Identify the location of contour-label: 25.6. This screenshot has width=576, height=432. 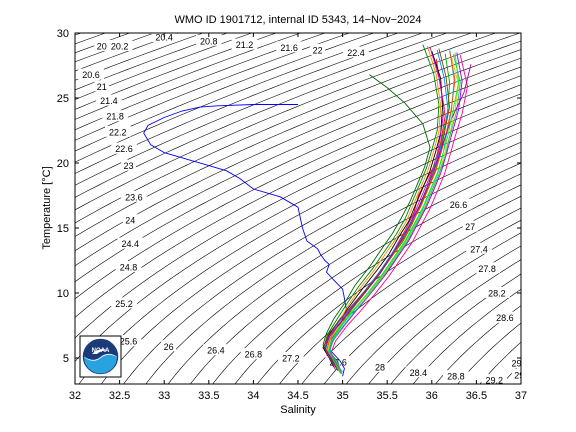
(129, 342).